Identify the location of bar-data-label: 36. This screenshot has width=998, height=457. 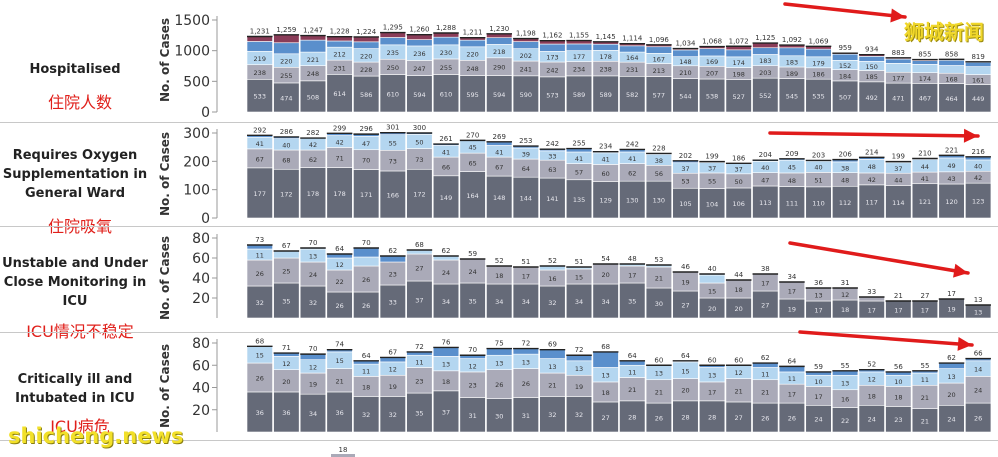
(339, 413).